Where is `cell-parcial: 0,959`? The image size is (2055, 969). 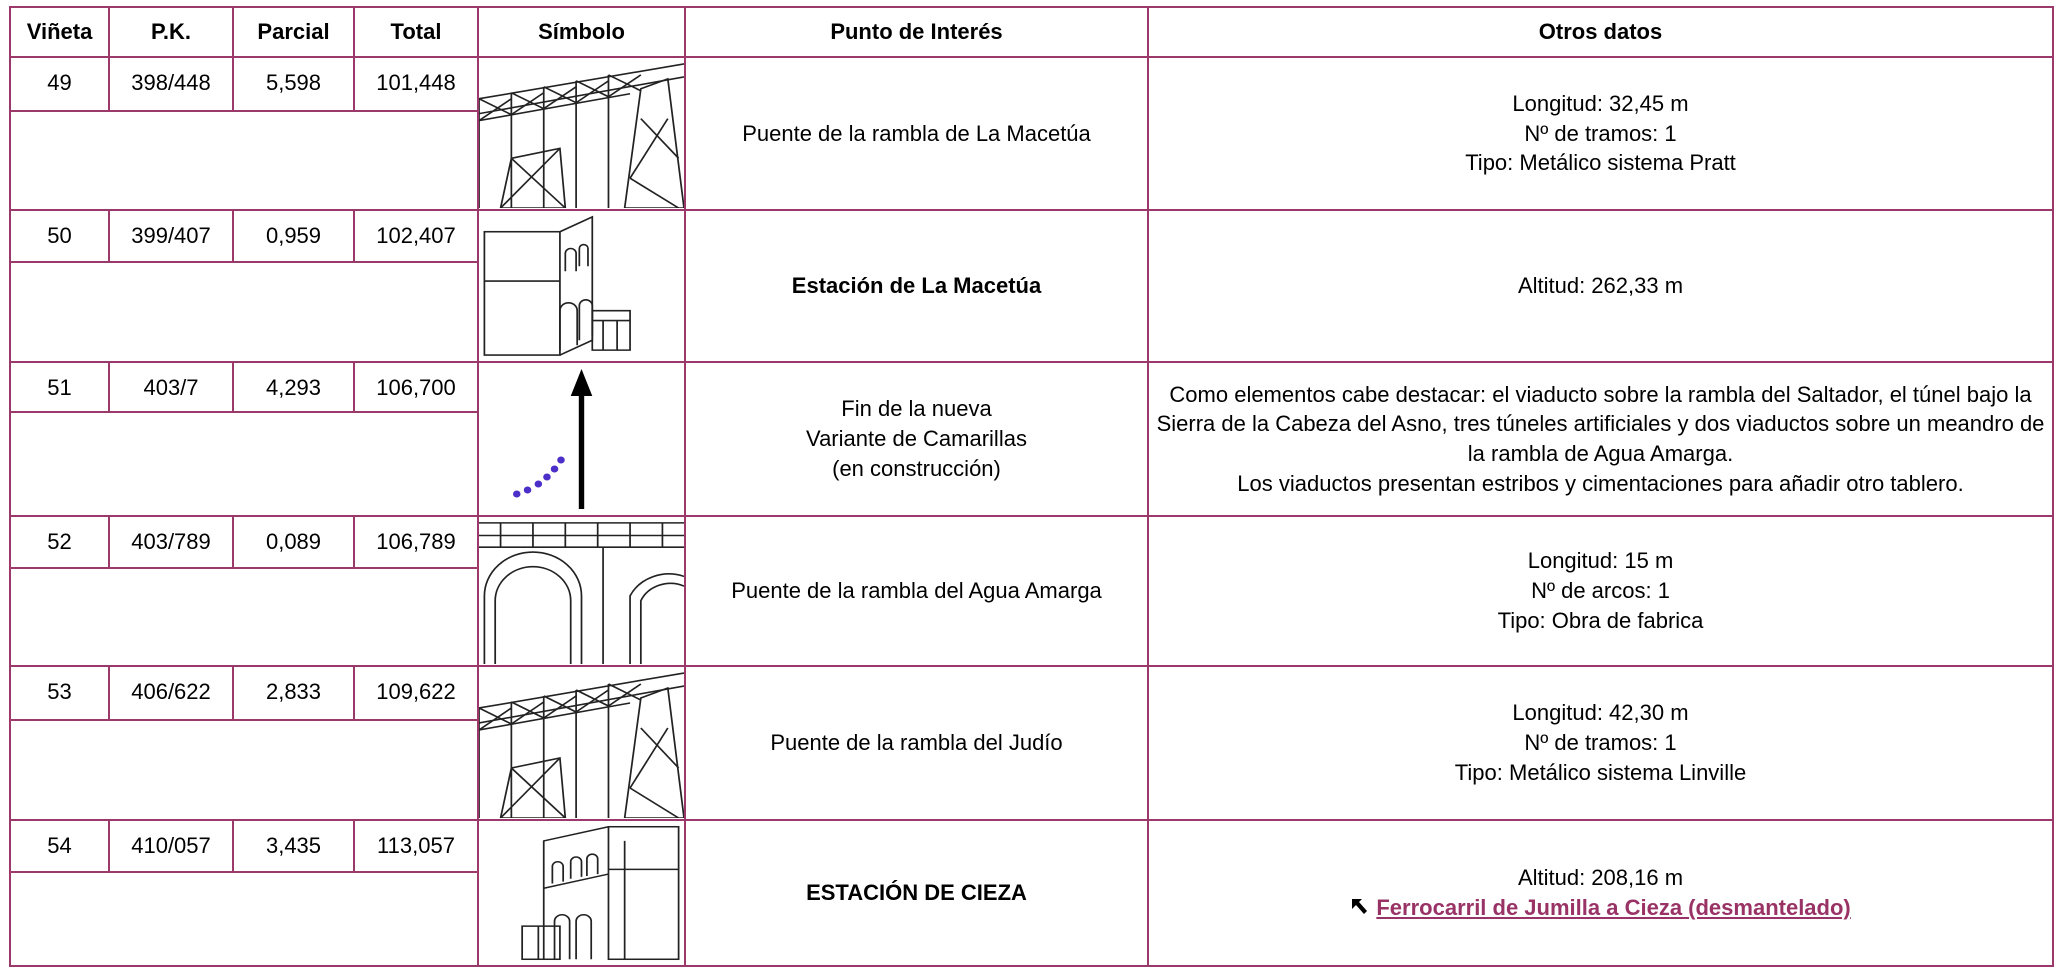
cell-parcial: 0,959 is located at coordinates (293, 236).